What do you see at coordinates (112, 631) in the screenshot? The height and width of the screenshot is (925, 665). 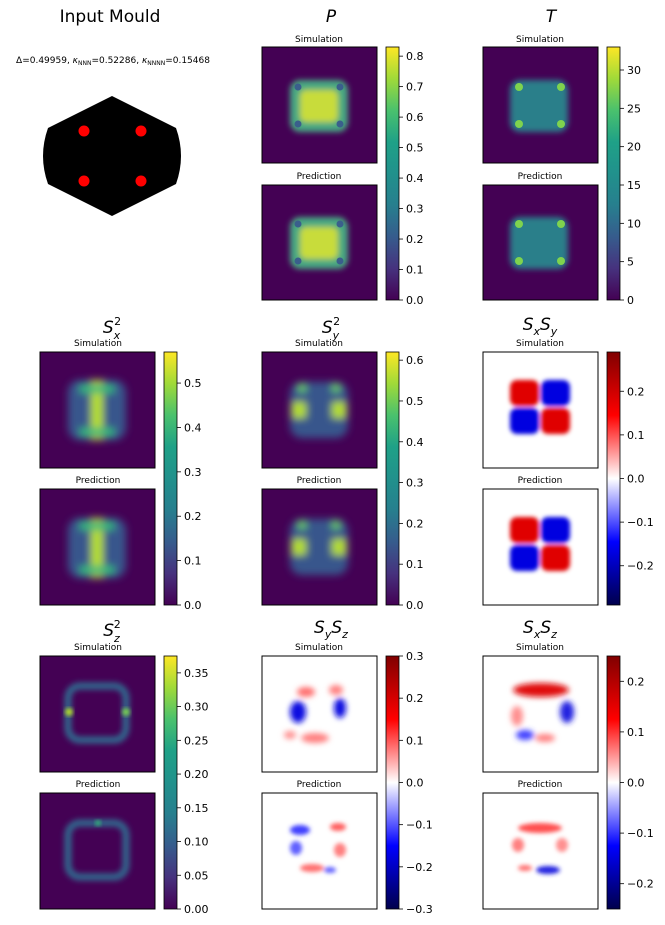 I see `panel-title: Sz2` at bounding box center [112, 631].